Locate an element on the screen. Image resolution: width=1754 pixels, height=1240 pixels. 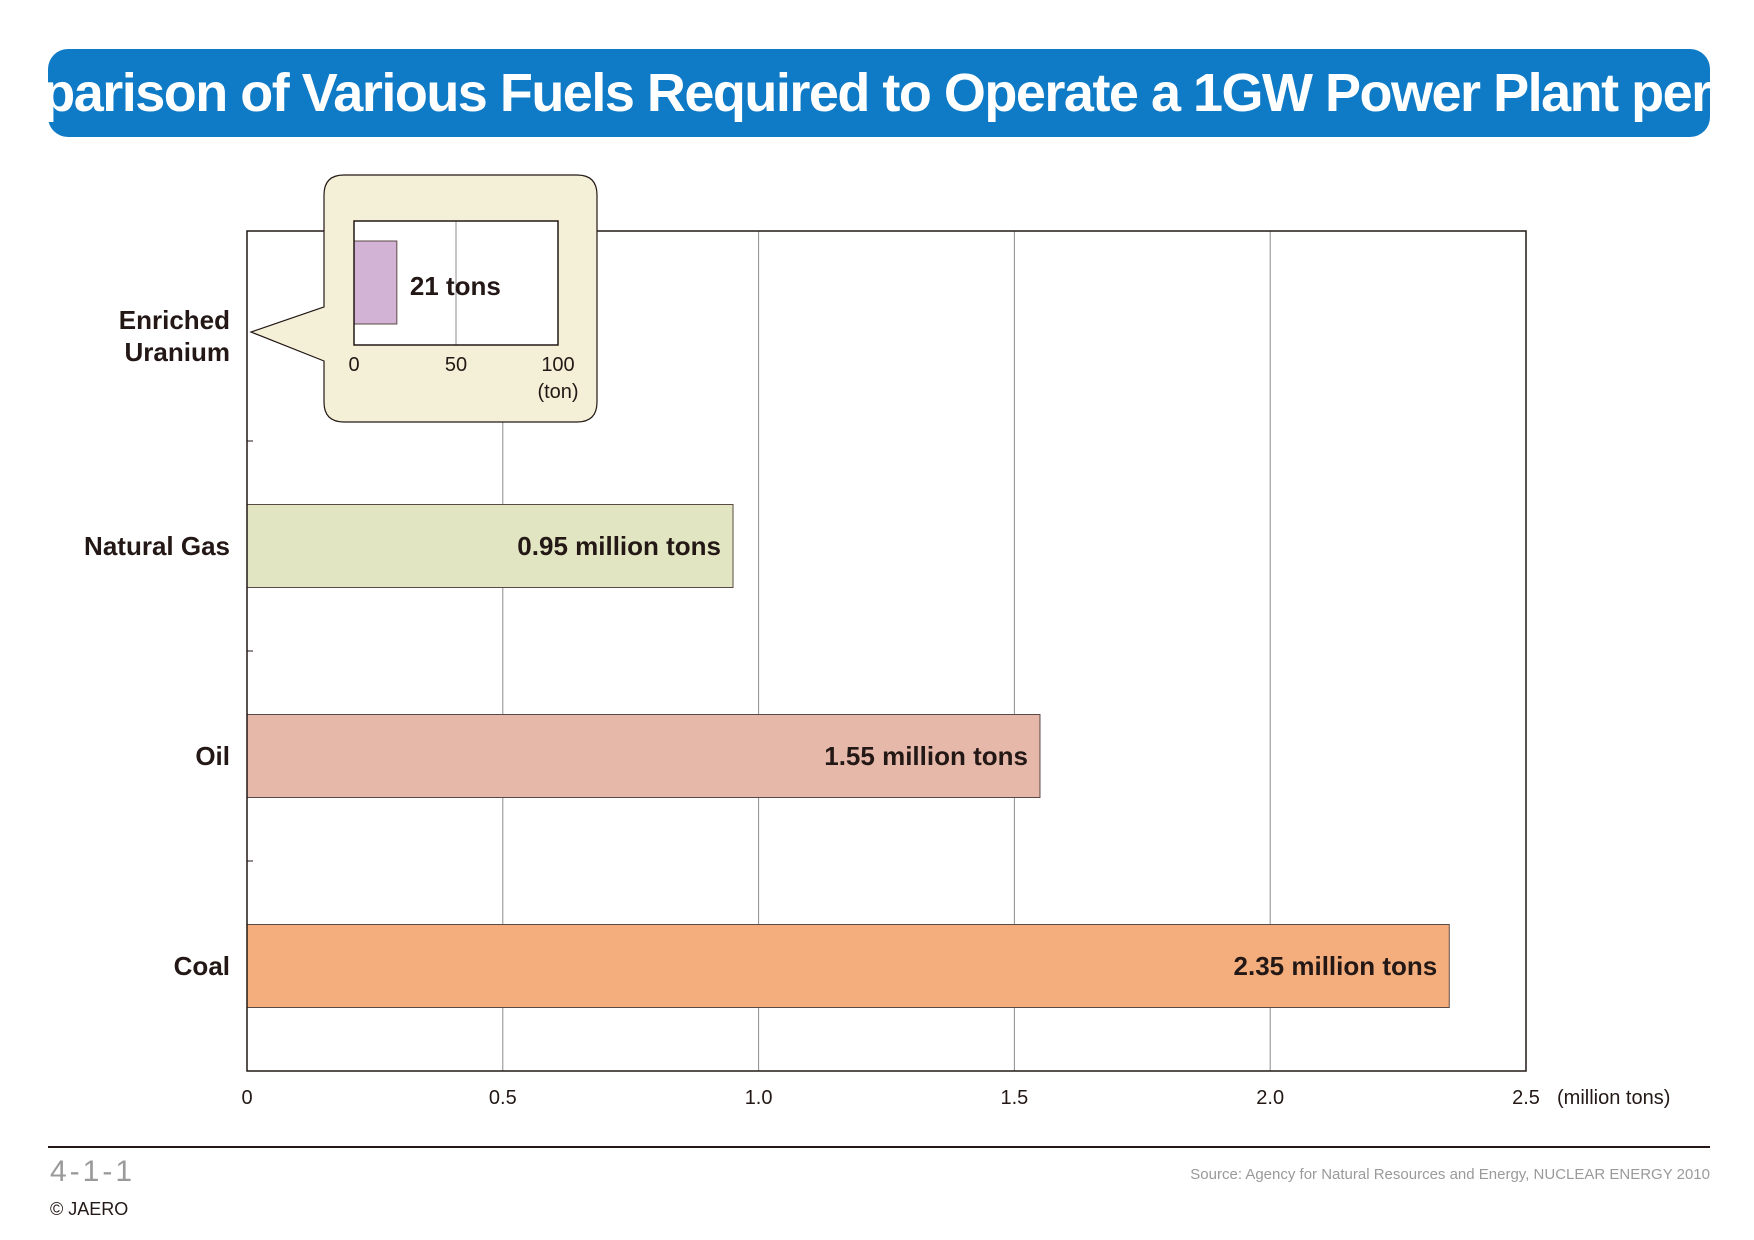
inset-axis-unit: (ton) is located at coordinates (557, 392).